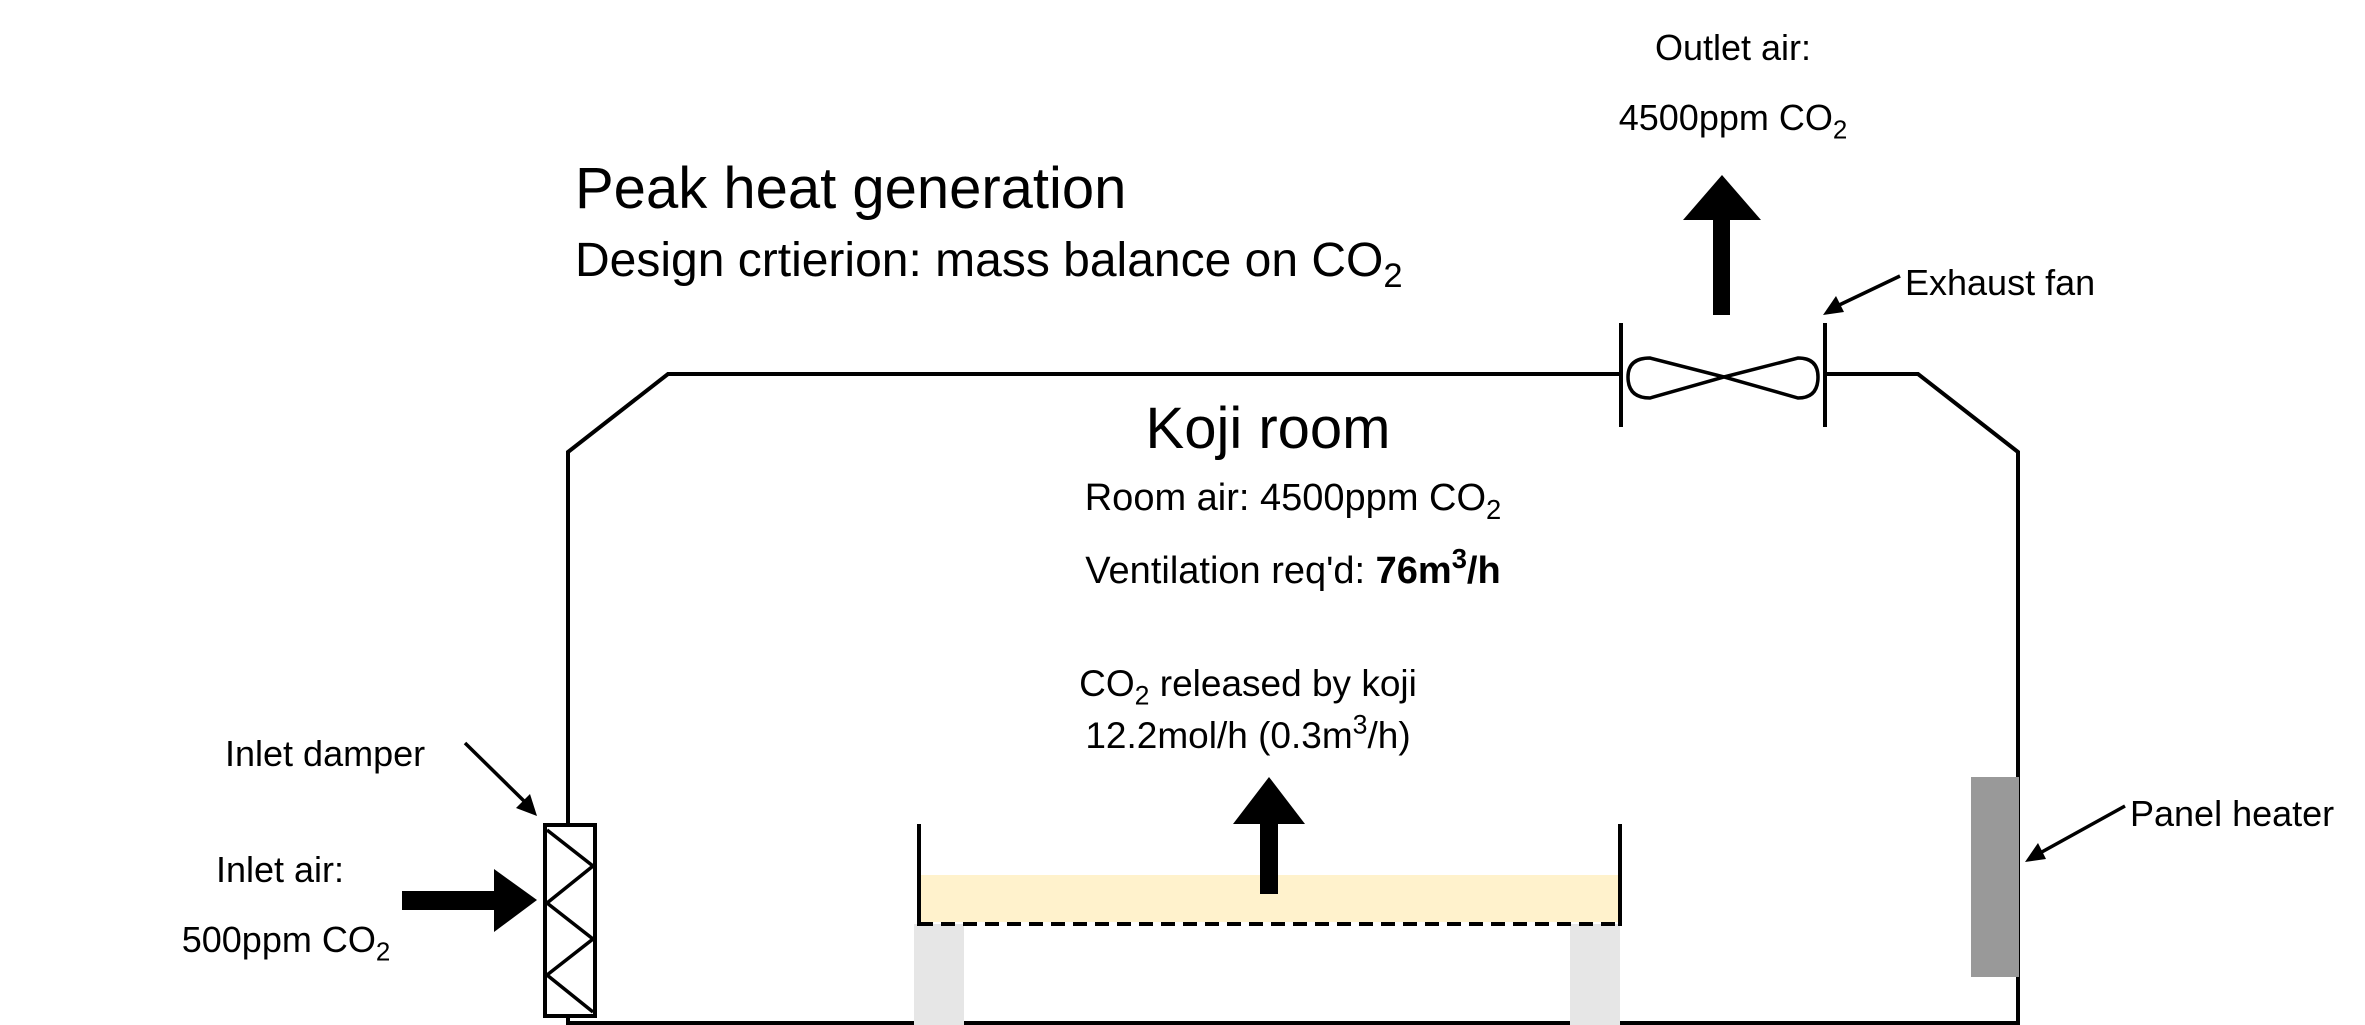 Image resolution: width=2365 pixels, height=1025 pixels. Describe the element at coordinates (1268, 428) in the screenshot. I see `room-name: Koji room` at that location.